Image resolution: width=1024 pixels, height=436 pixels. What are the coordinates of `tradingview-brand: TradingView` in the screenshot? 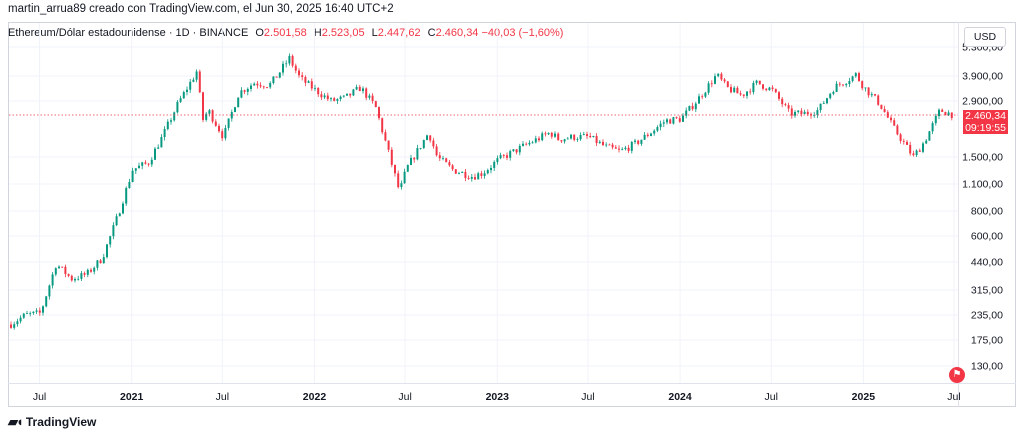 It's located at (61, 422).